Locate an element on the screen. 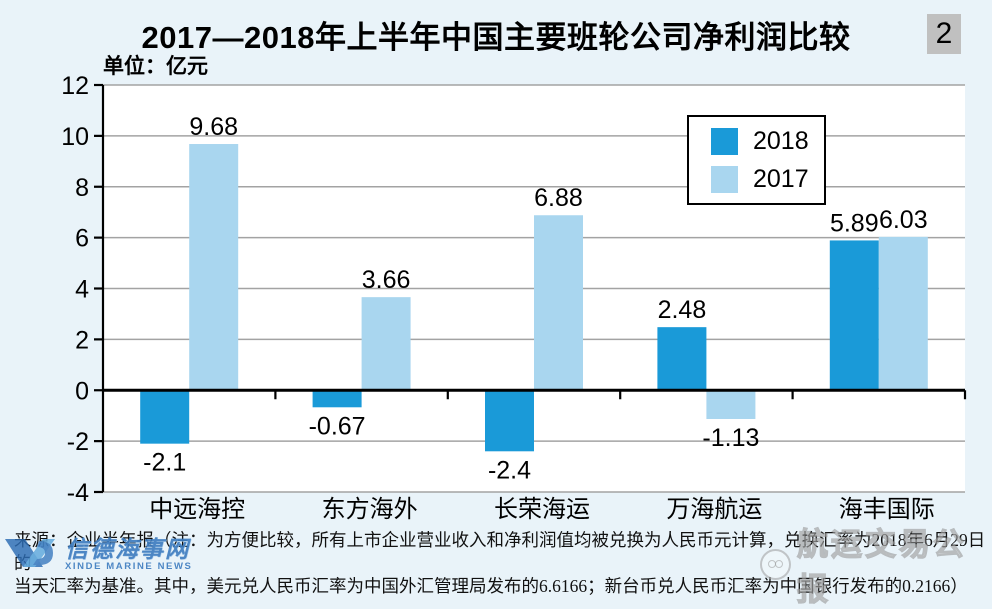 This screenshot has height=609, width=992. value-label-2017-1: 3.66 is located at coordinates (386, 280).